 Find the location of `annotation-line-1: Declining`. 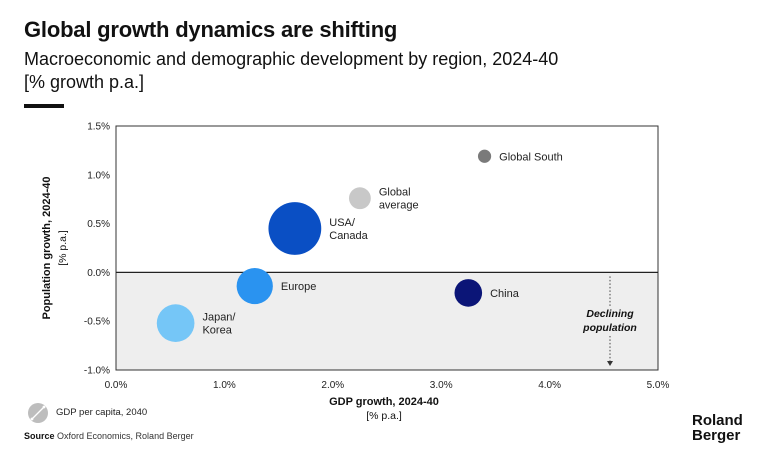

annotation-line-1: Declining is located at coordinates (610, 314).